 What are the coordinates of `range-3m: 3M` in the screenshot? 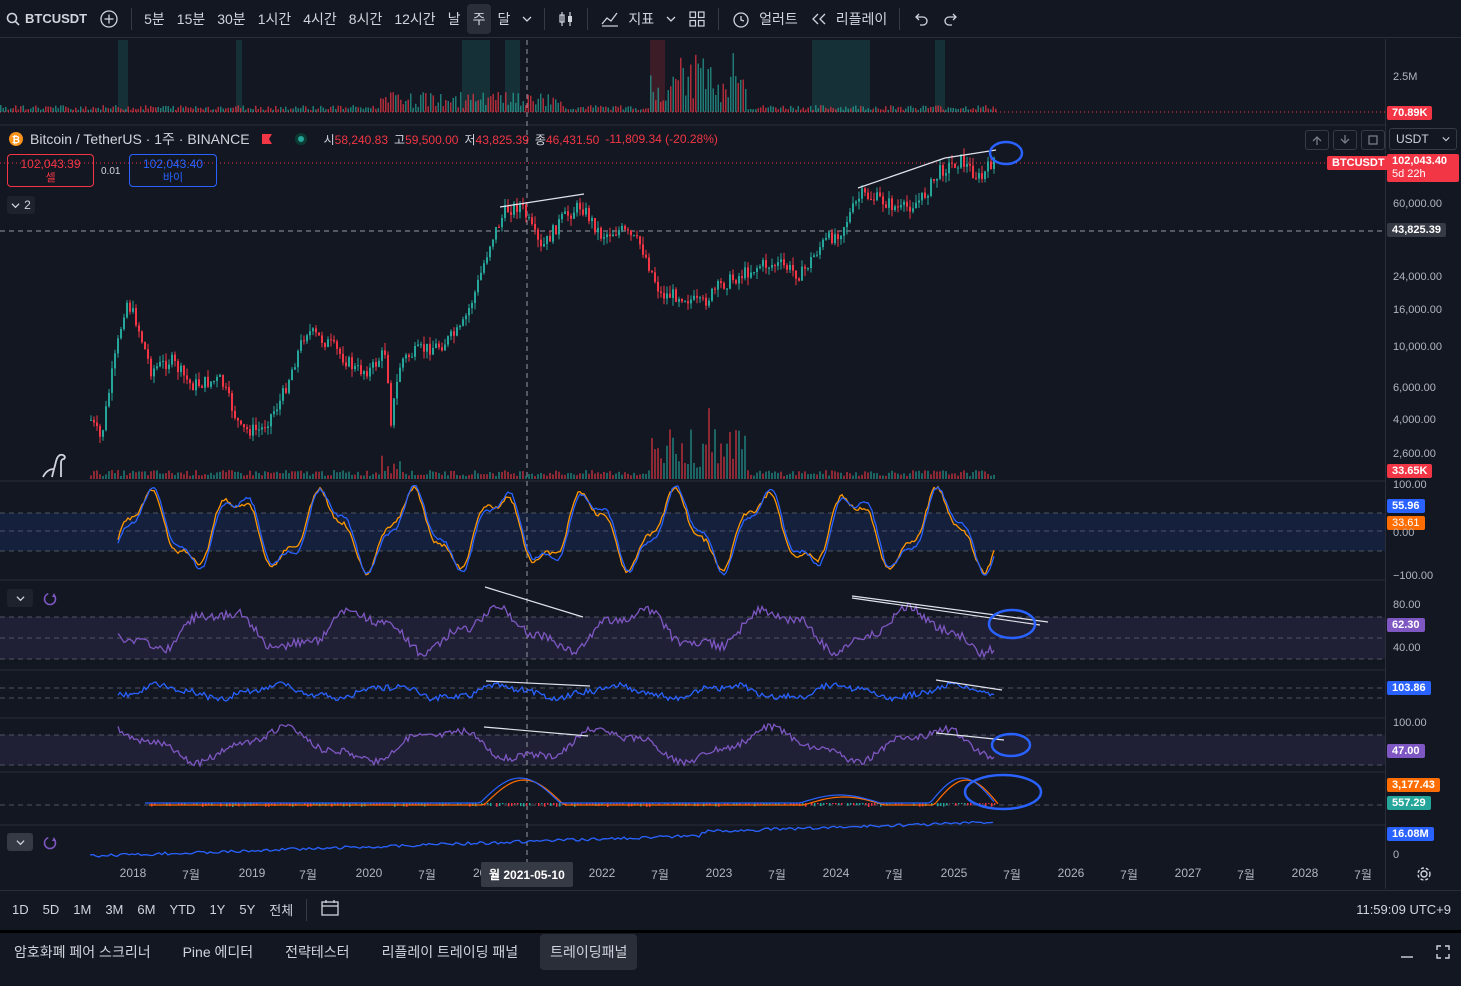 It's located at (114, 909).